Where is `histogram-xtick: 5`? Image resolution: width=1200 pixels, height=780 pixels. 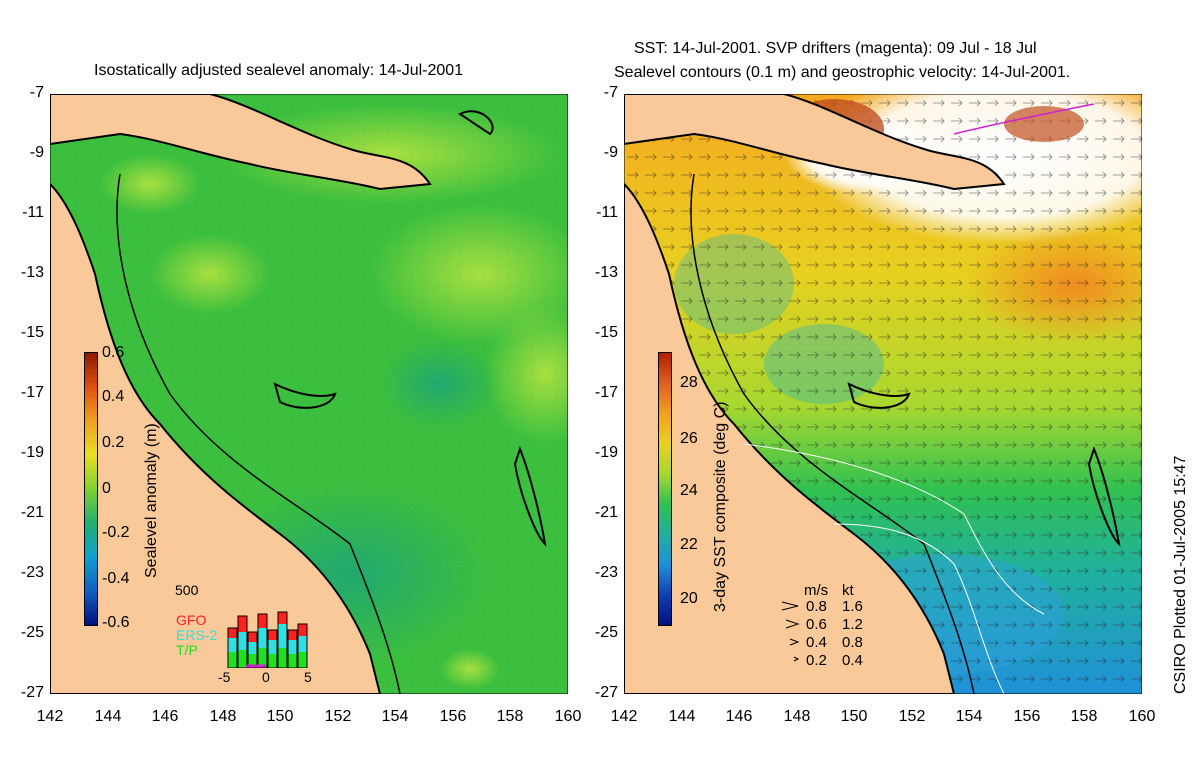
histogram-xtick: 5 is located at coordinates (308, 677).